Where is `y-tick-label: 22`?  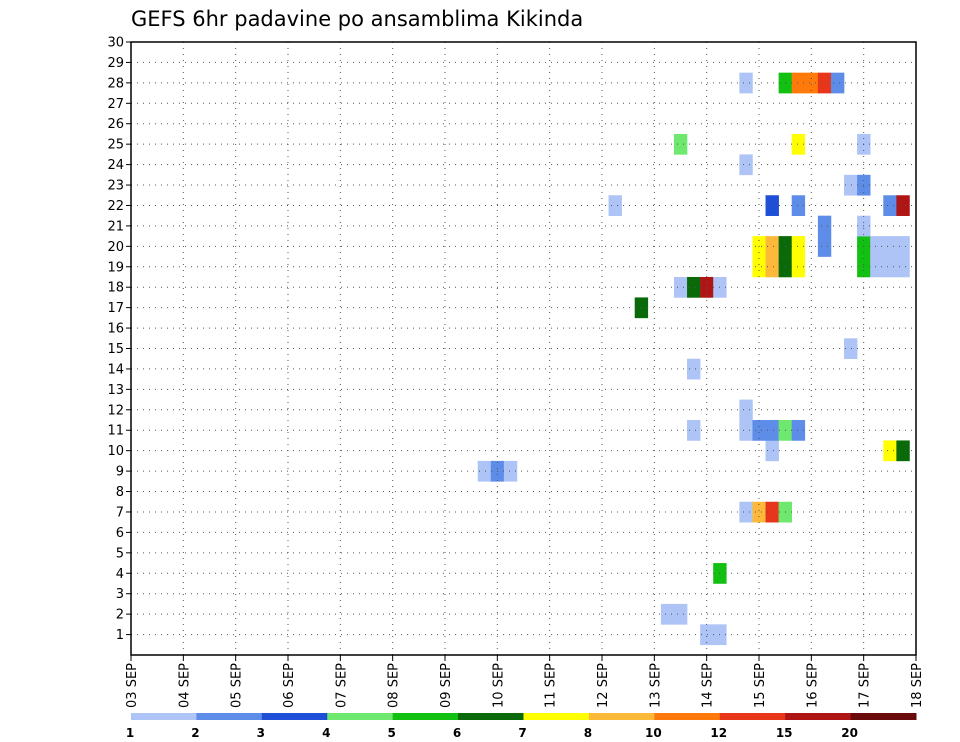
y-tick-label: 22 is located at coordinates (115, 206).